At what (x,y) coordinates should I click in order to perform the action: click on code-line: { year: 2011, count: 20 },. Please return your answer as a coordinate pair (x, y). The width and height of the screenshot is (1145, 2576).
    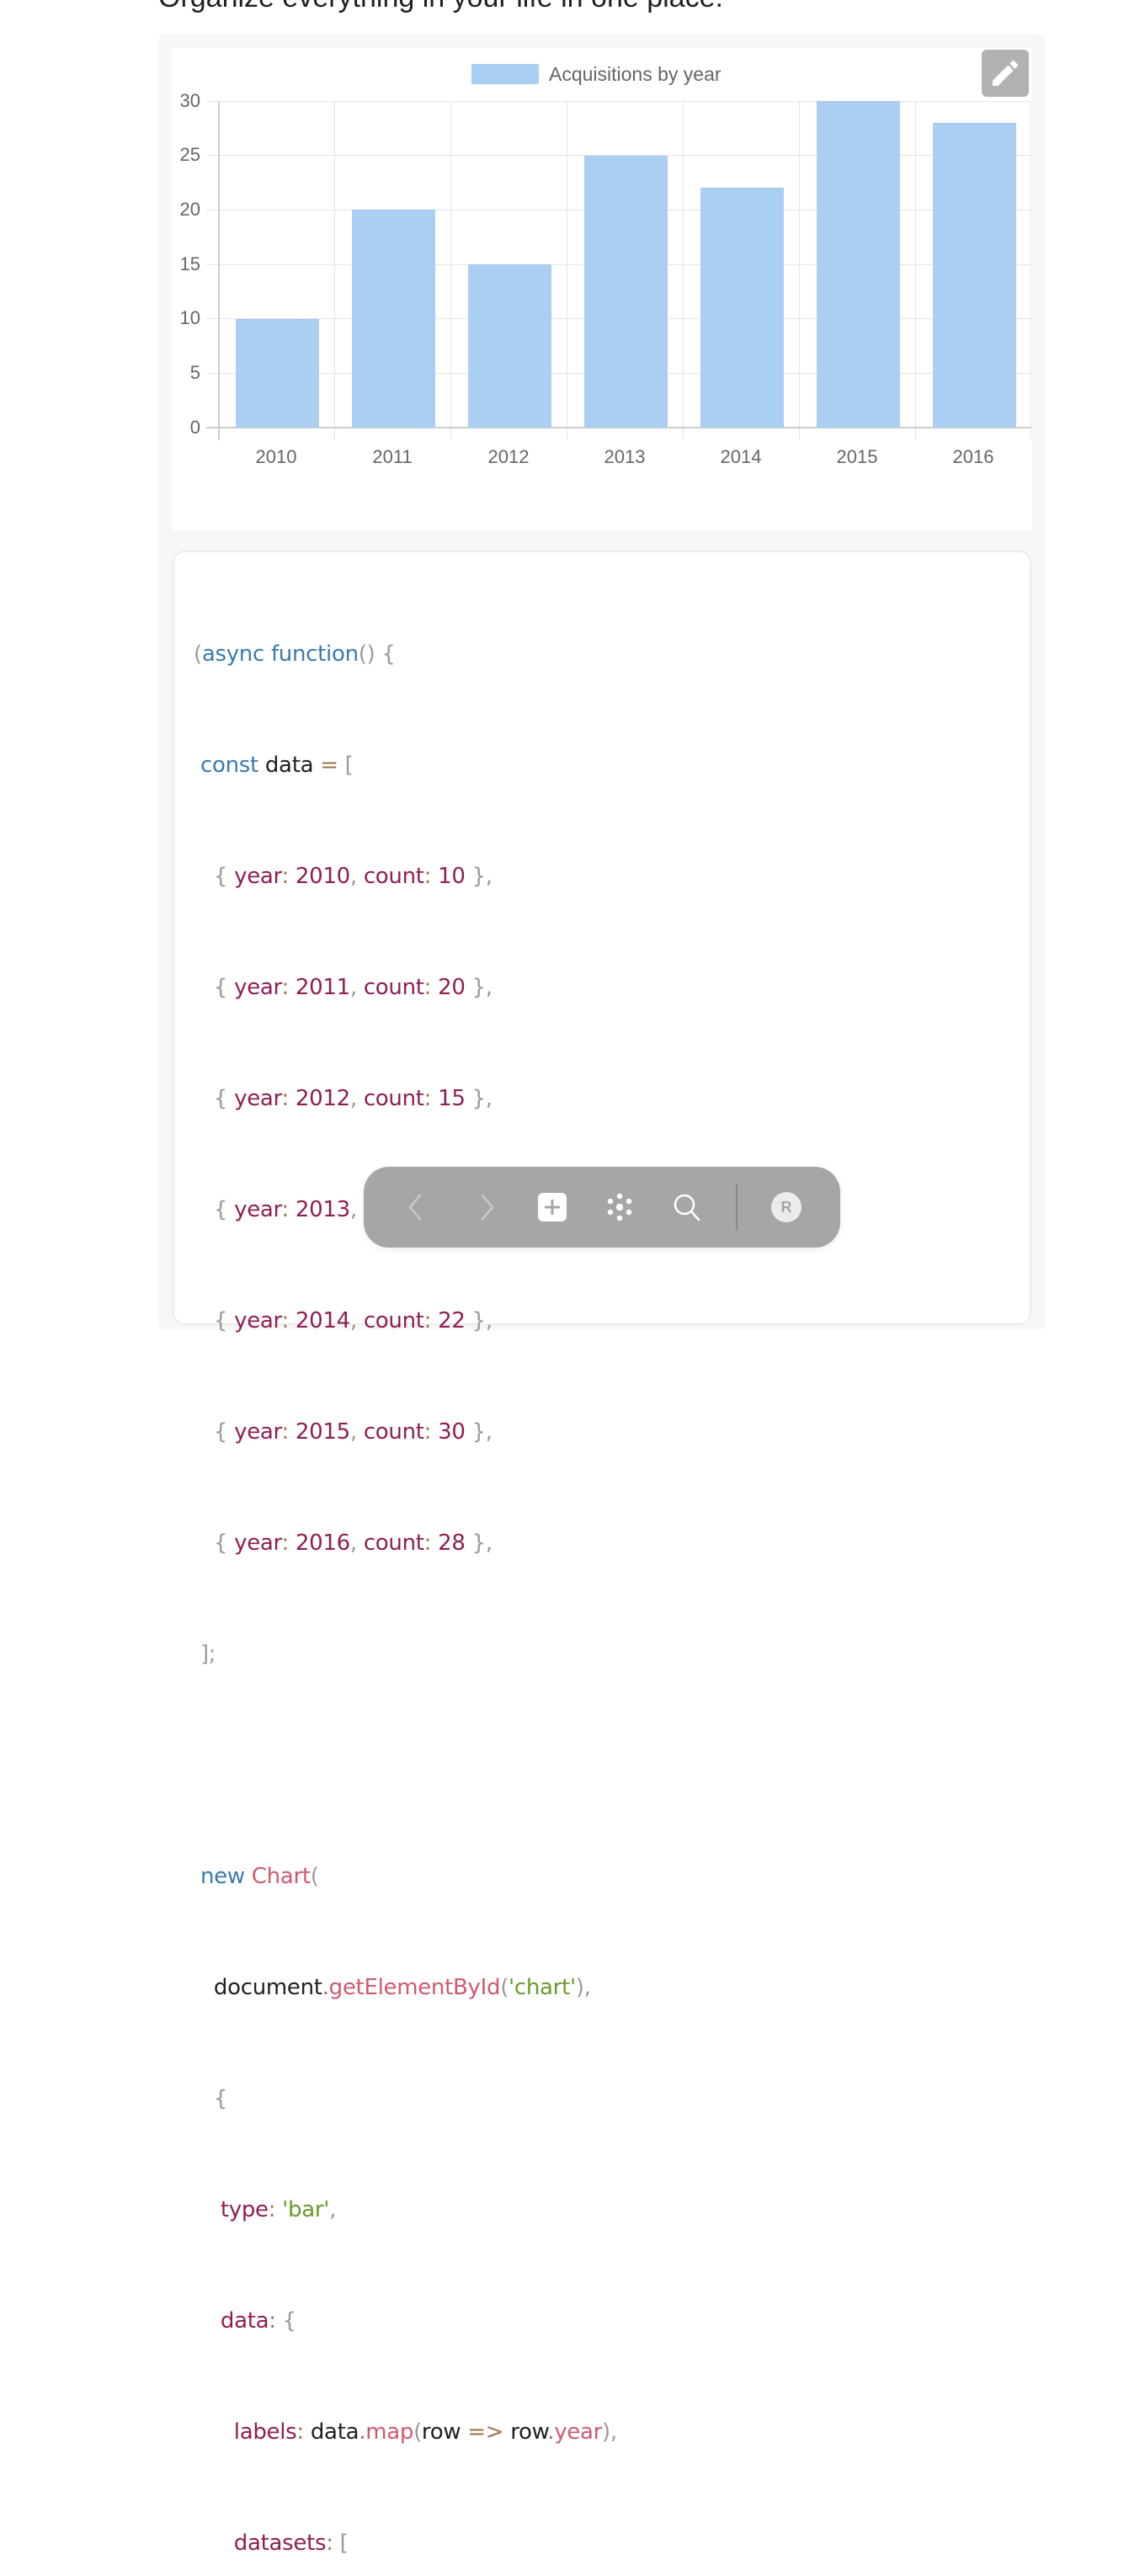
    Looking at the image, I should click on (344, 988).